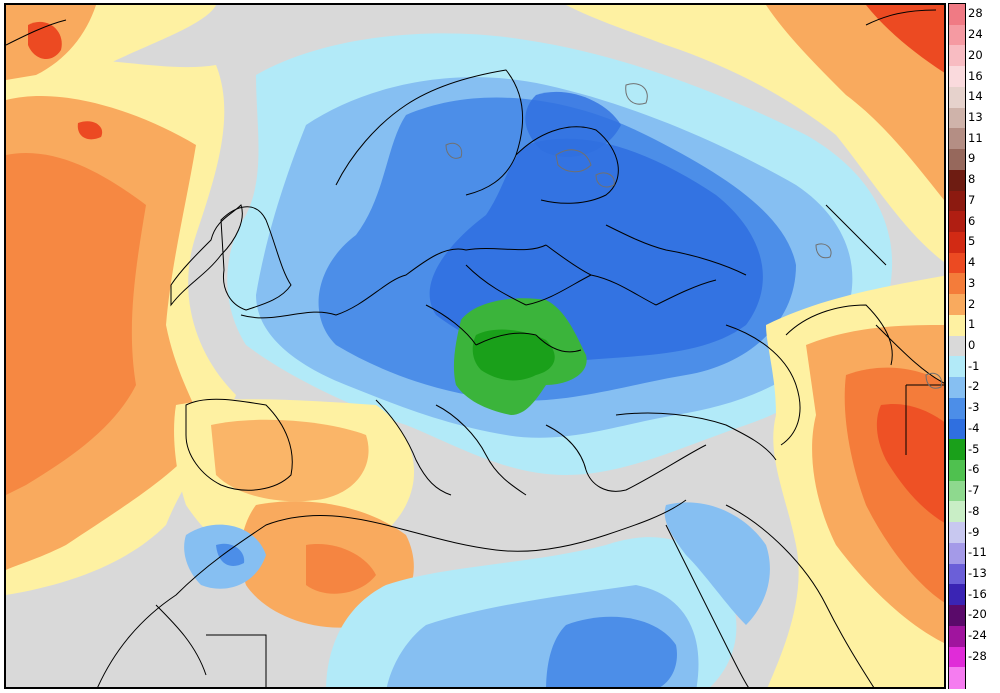  What do you see at coordinates (977, 573) in the screenshot?
I see `legend-label: -13` at bounding box center [977, 573].